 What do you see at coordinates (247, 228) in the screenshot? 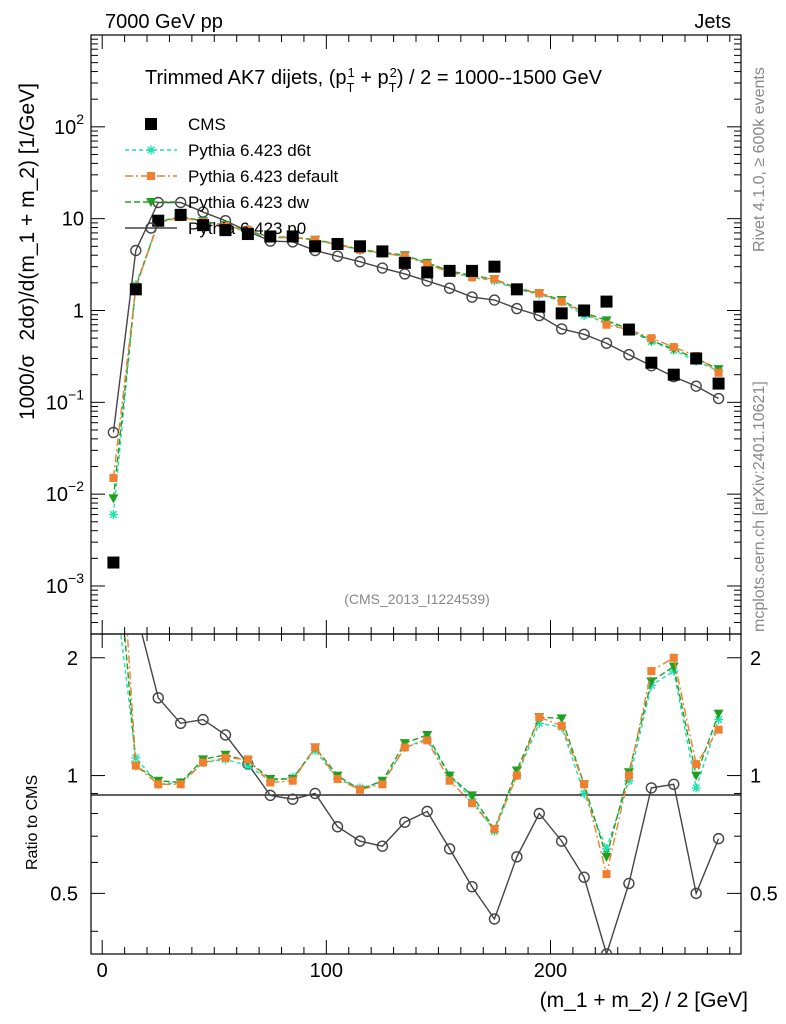
I see `legend-label: Pythia 6.423 p0` at bounding box center [247, 228].